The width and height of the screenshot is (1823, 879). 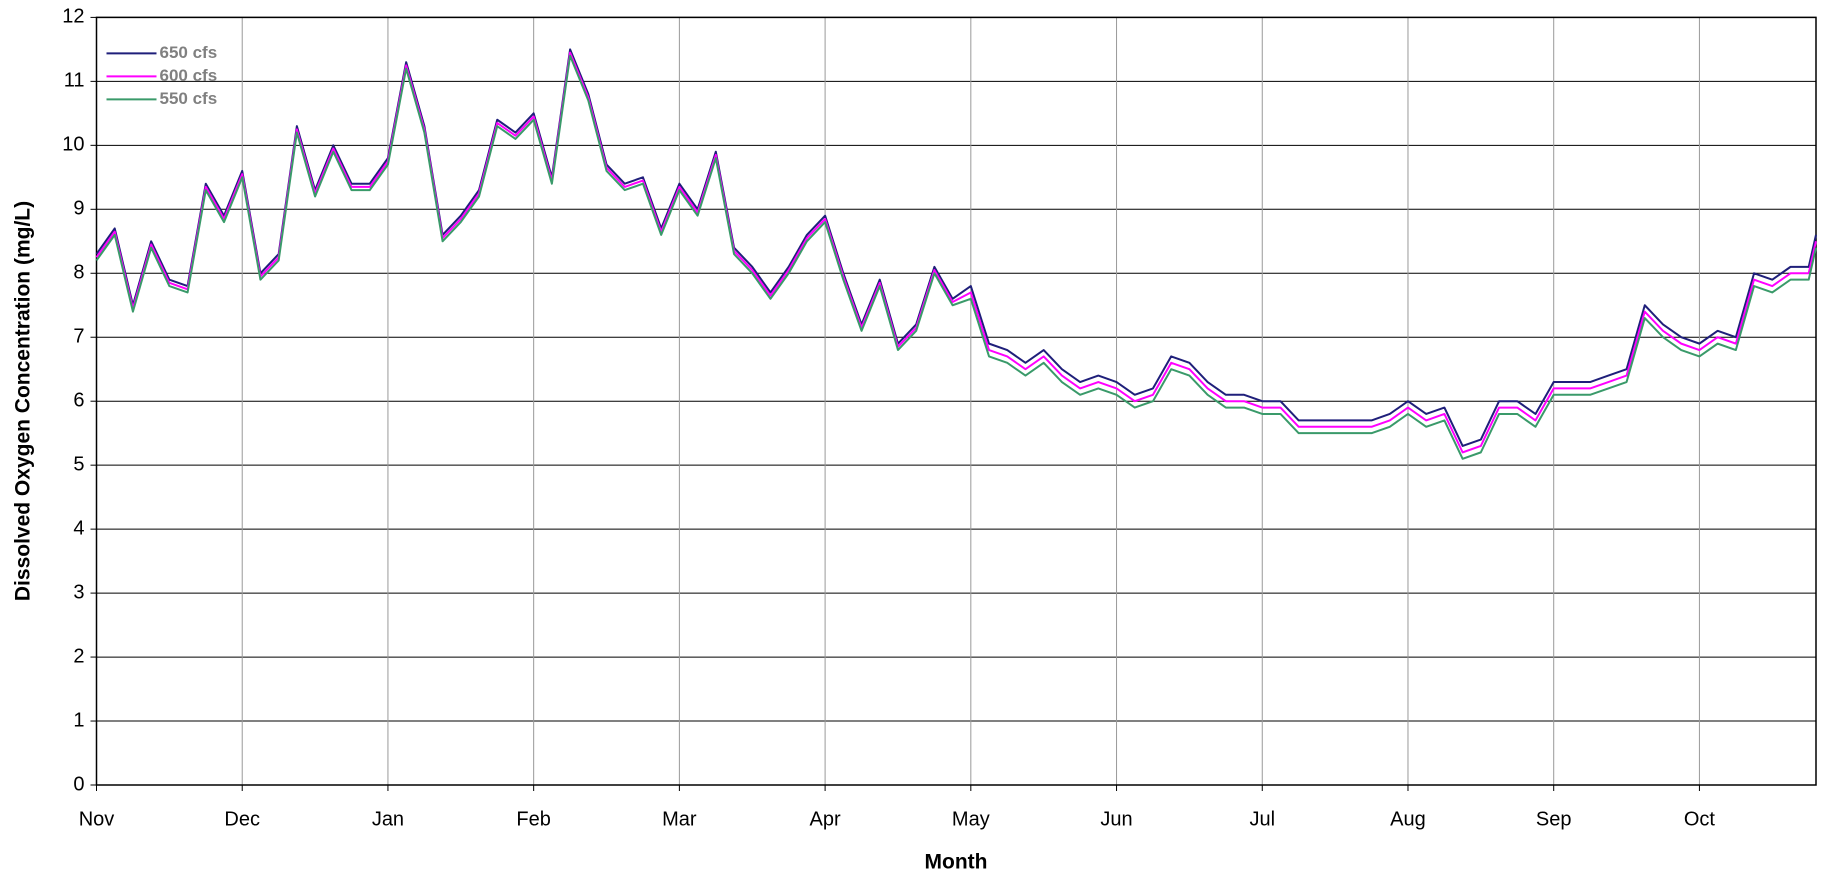 I want to click on x-tick-label: Jun, so click(x=1116, y=819).